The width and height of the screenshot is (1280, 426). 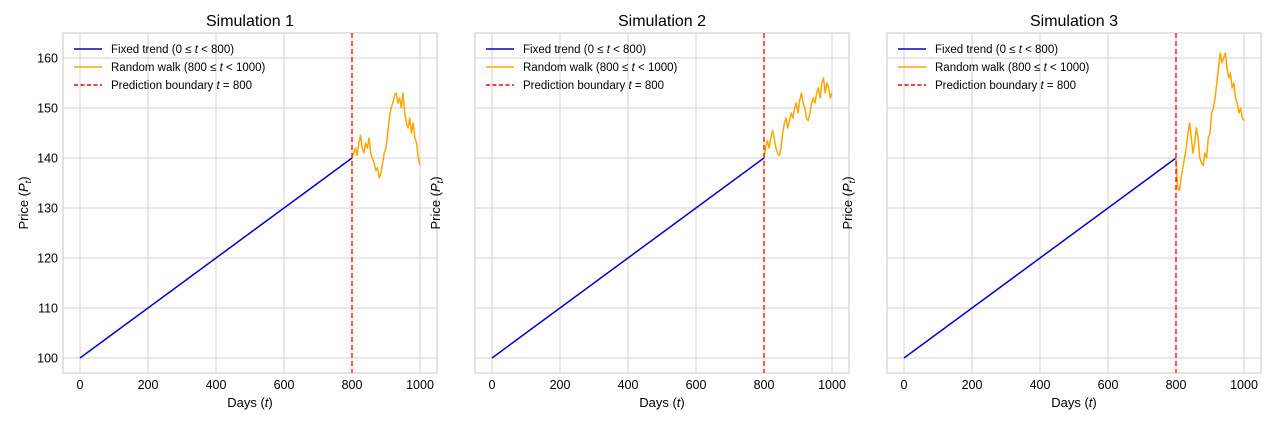 What do you see at coordinates (47, 59) in the screenshot?
I see `y-tick-label: 160` at bounding box center [47, 59].